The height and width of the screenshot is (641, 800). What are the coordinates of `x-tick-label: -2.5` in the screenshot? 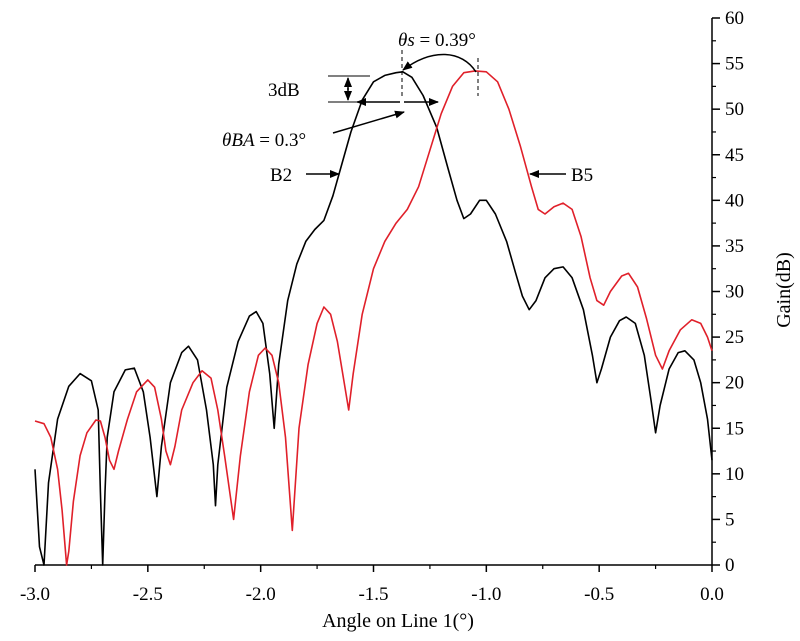 It's located at (148, 594).